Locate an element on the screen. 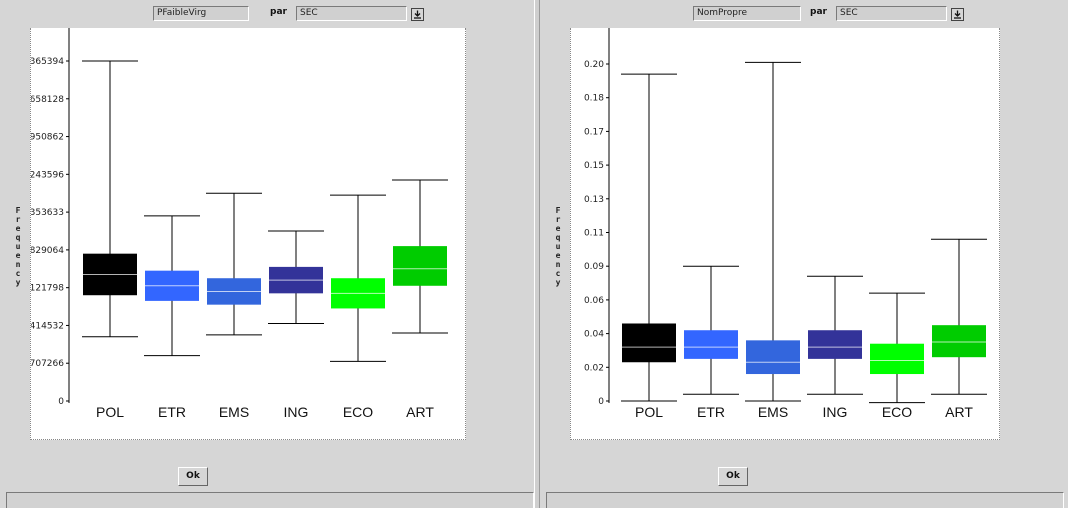  y-tick-label: 0.06 is located at coordinates (594, 301).